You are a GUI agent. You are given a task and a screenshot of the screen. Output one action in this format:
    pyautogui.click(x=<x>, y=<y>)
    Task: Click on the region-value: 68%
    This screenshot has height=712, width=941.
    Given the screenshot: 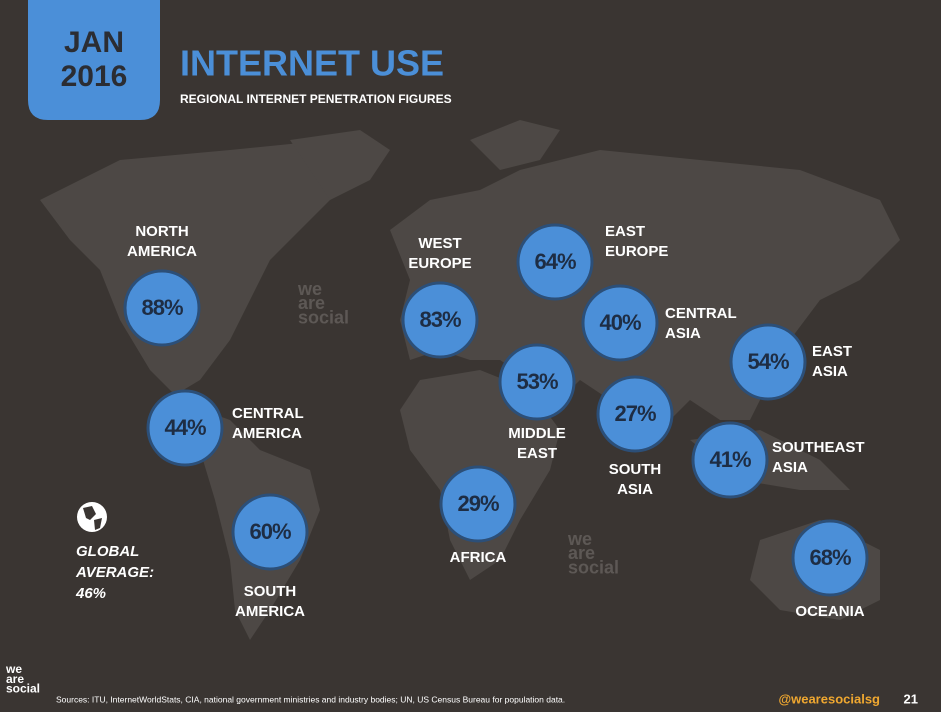 What is the action you would take?
    pyautogui.click(x=829, y=557)
    